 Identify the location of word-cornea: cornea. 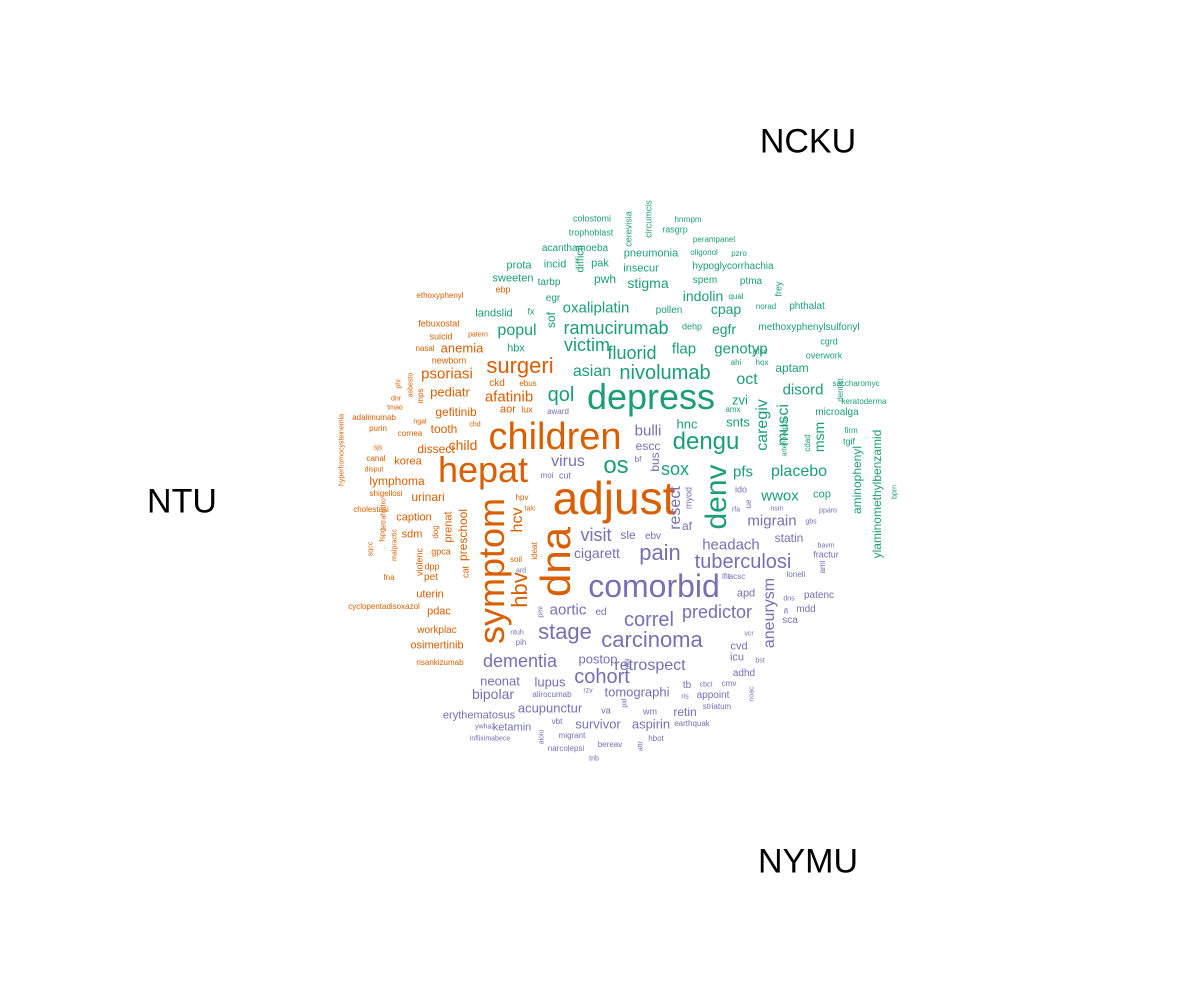
(410, 433).